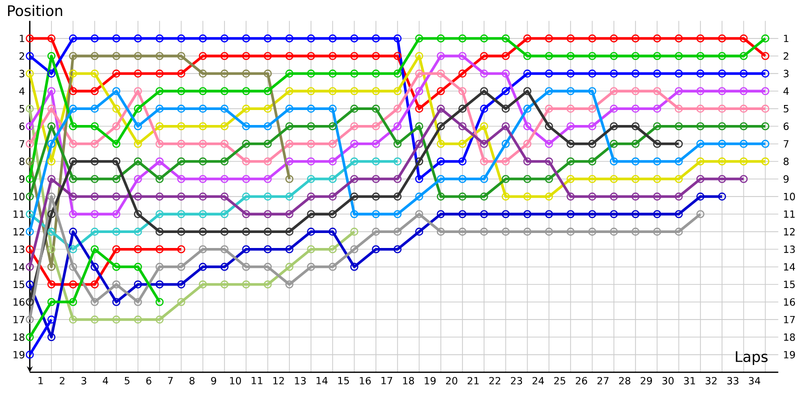  I want to click on x-tick-label: 6, so click(149, 380).